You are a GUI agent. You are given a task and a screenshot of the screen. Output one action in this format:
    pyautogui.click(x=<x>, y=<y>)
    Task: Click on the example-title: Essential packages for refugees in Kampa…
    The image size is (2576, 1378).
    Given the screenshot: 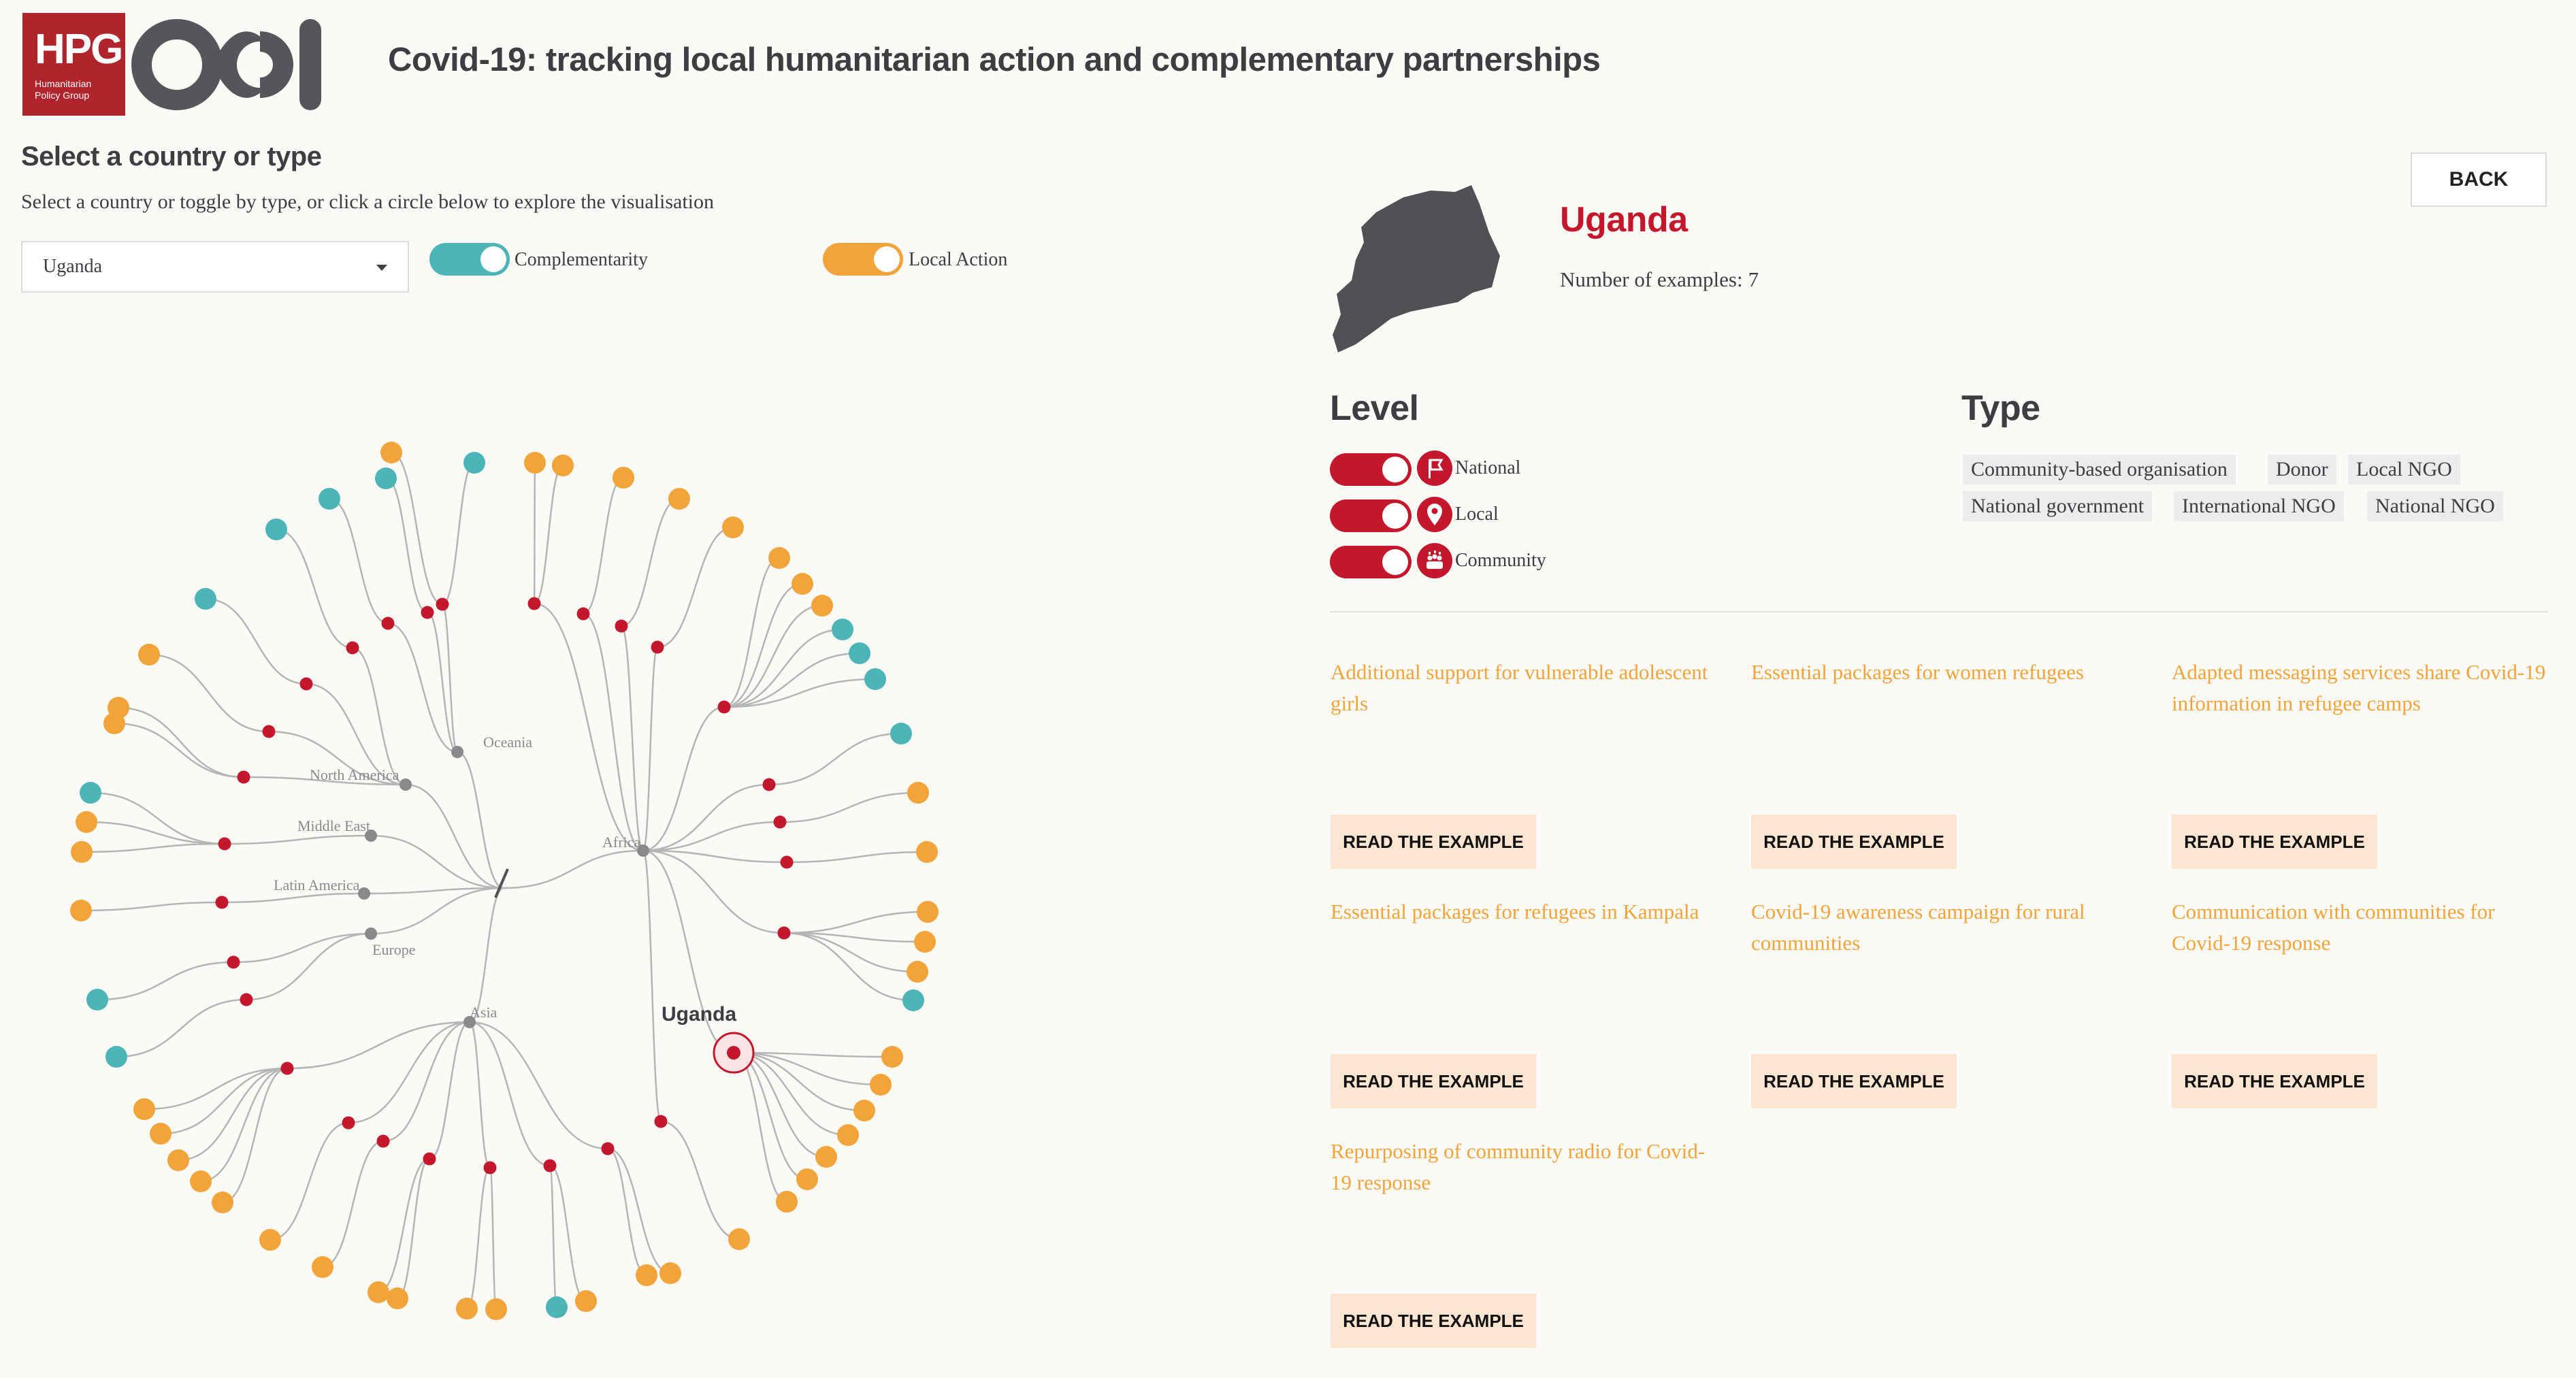 What is the action you would take?
    pyautogui.click(x=1515, y=911)
    